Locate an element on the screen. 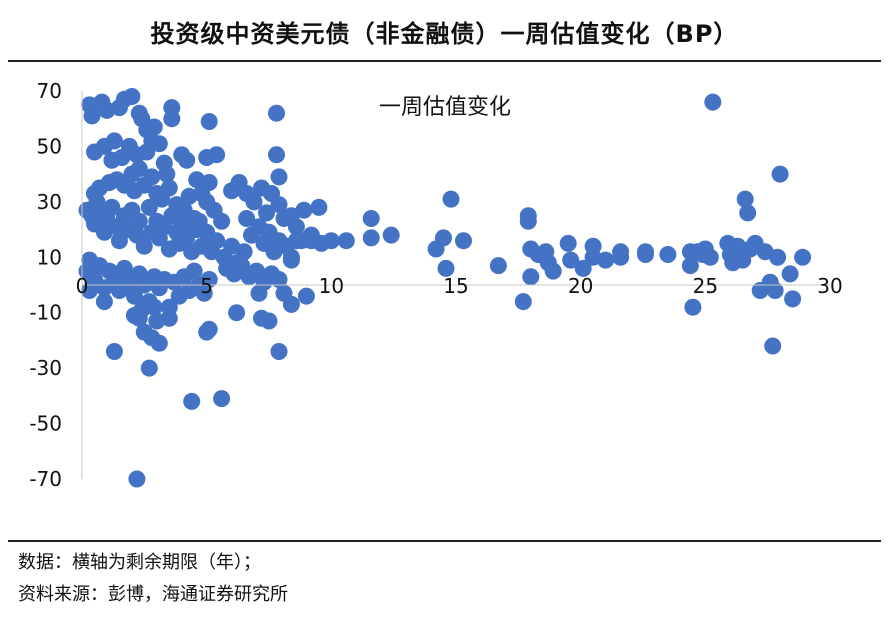 This screenshot has width=889, height=618. y-tick-label: 30 is located at coordinates (49, 202).